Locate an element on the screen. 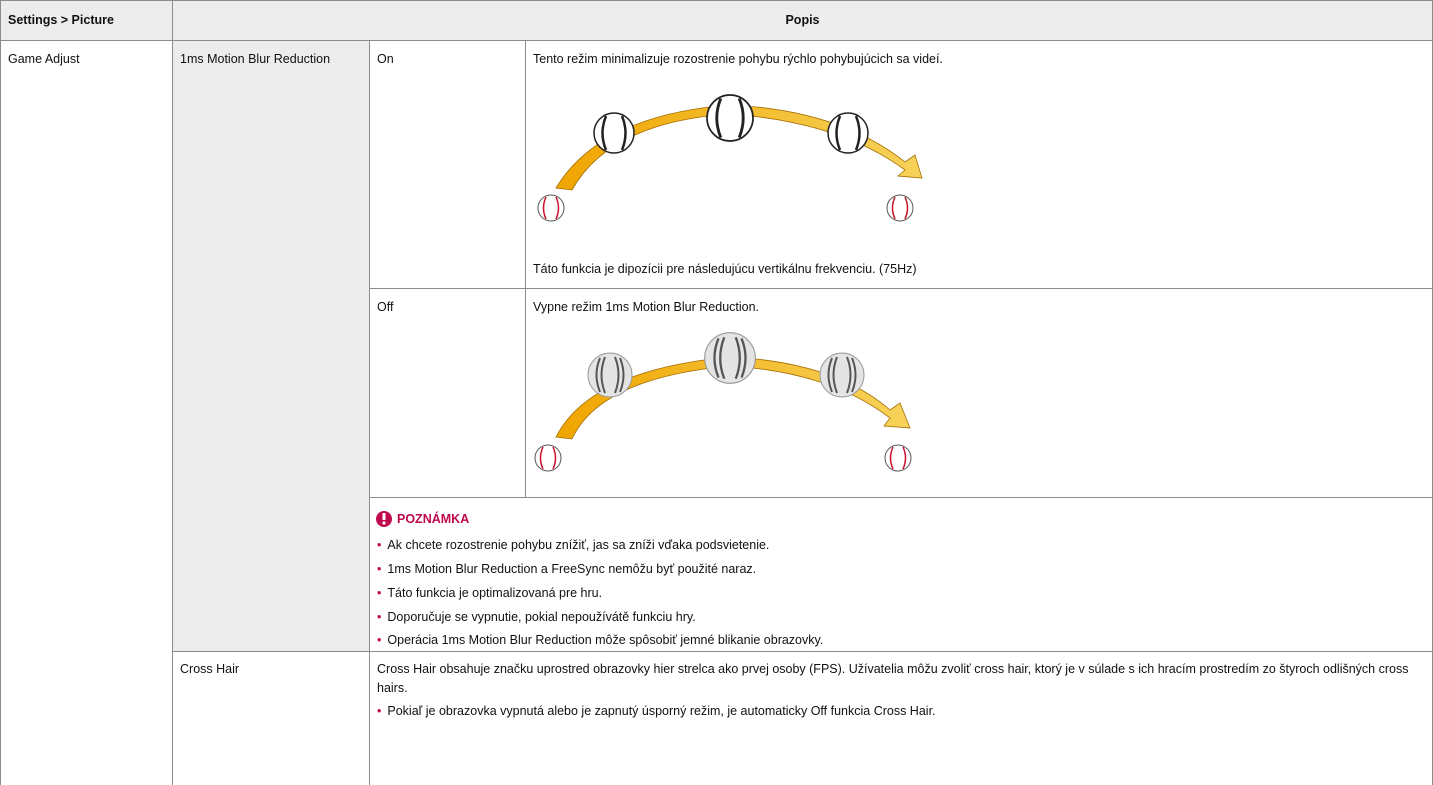 The image size is (1433, 785). illustration-on is located at coordinates (730, 157).